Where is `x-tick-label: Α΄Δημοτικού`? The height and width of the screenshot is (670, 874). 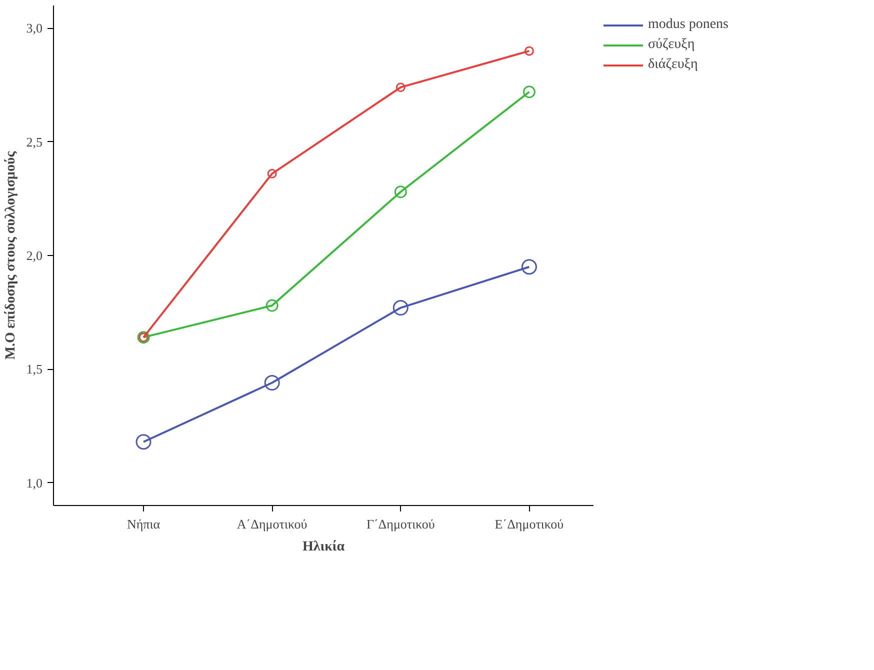 x-tick-label: Α΄Δημοτικού is located at coordinates (272, 524).